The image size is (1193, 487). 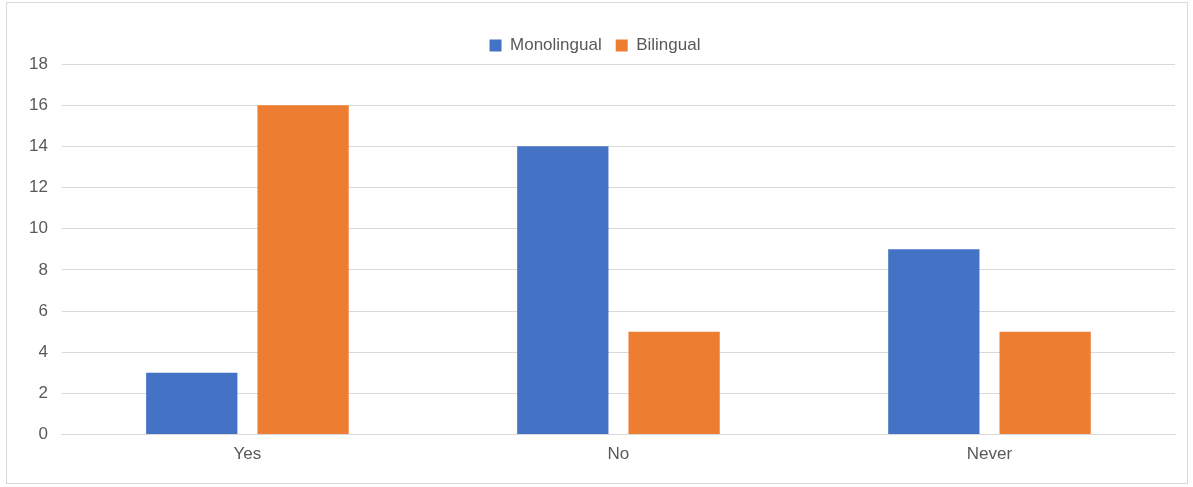 What do you see at coordinates (43, 393) in the screenshot?
I see `y-tick-label: 2` at bounding box center [43, 393].